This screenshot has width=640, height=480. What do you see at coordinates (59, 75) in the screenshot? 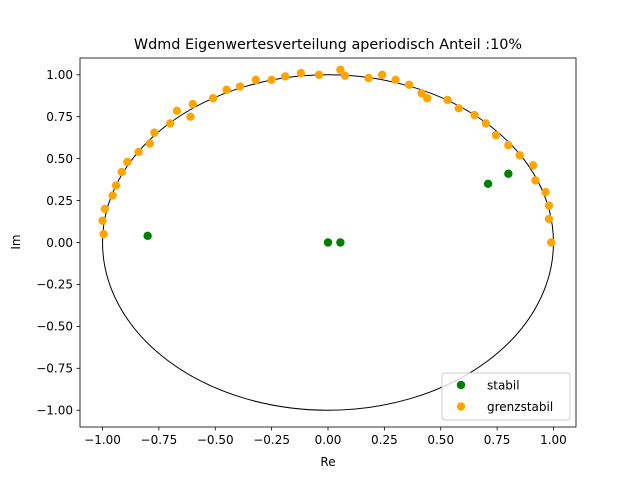
I see `y-tick-label: 1.00` at bounding box center [59, 75].